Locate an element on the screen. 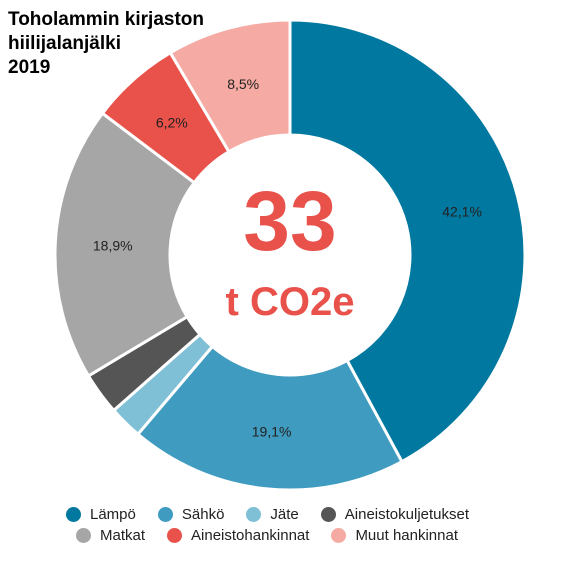 The image size is (574, 573). legend-label: Lämpö is located at coordinates (113, 514).